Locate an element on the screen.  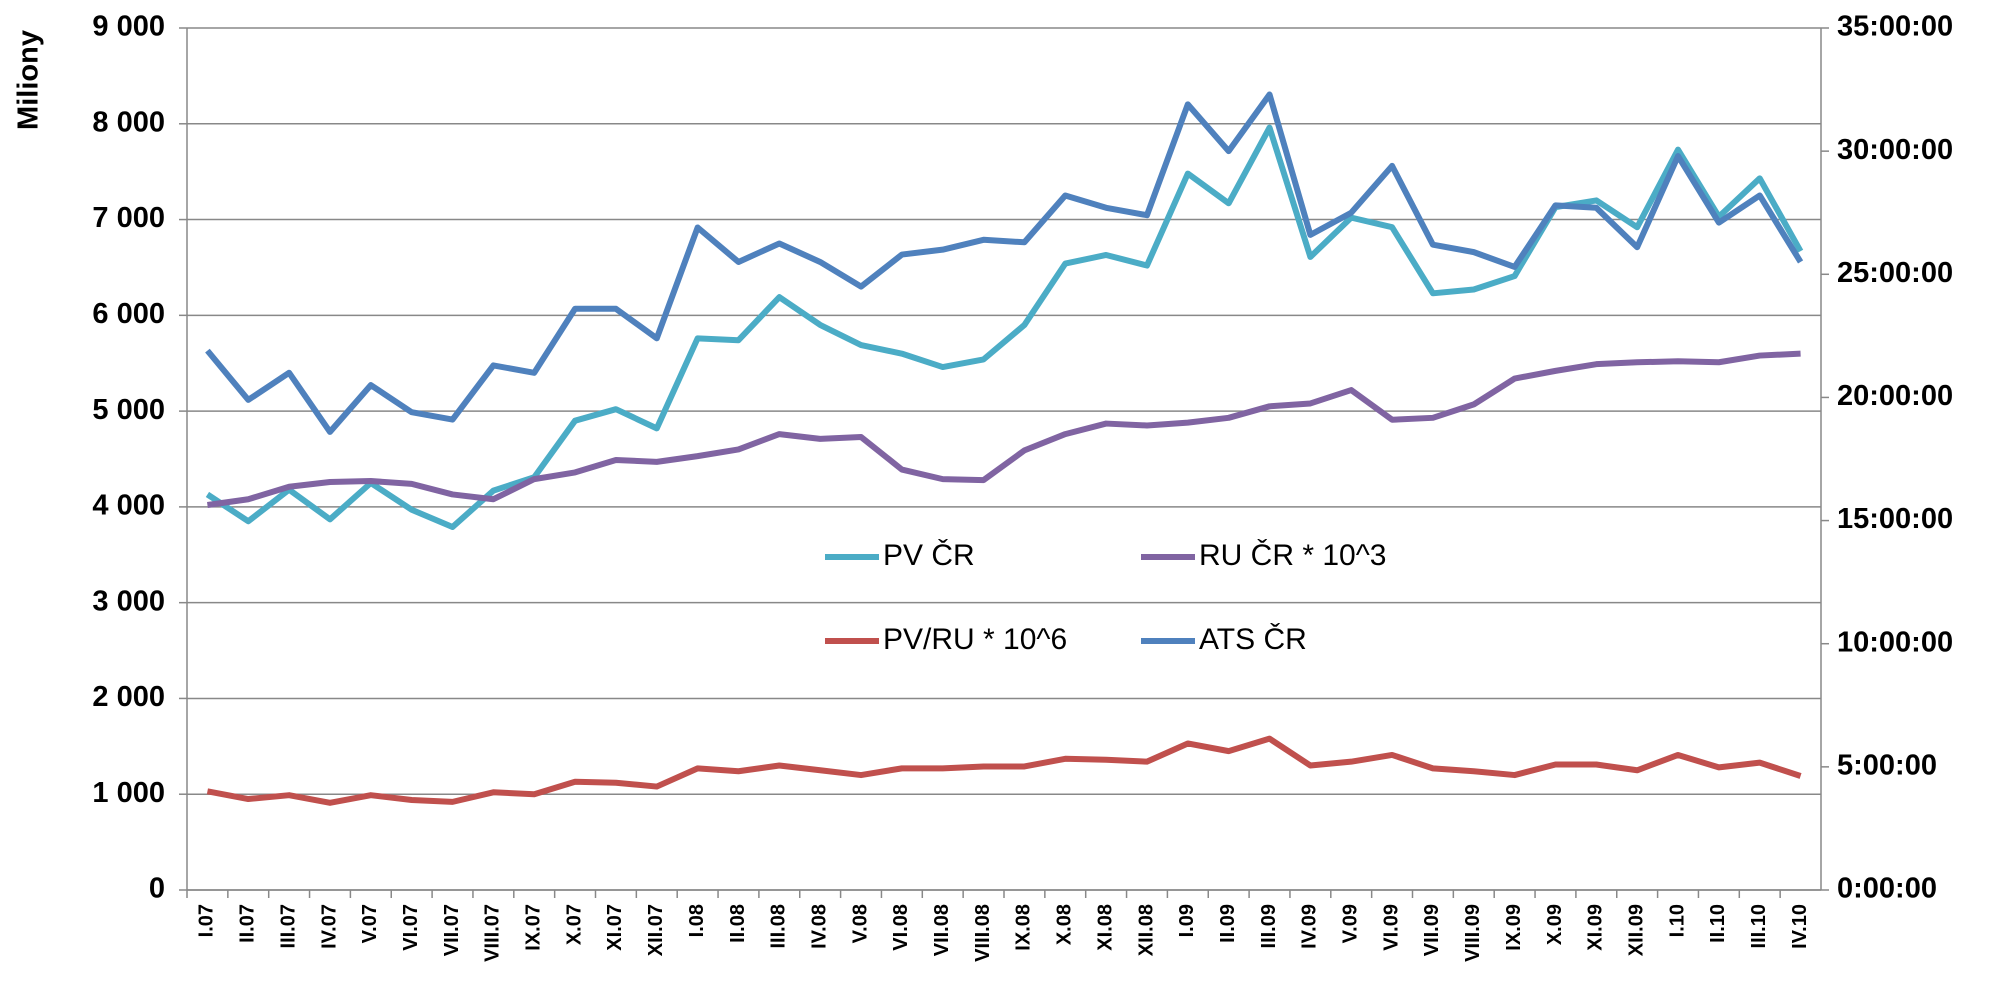
x-tick-label: XII.07 is located at coordinates (656, 930).